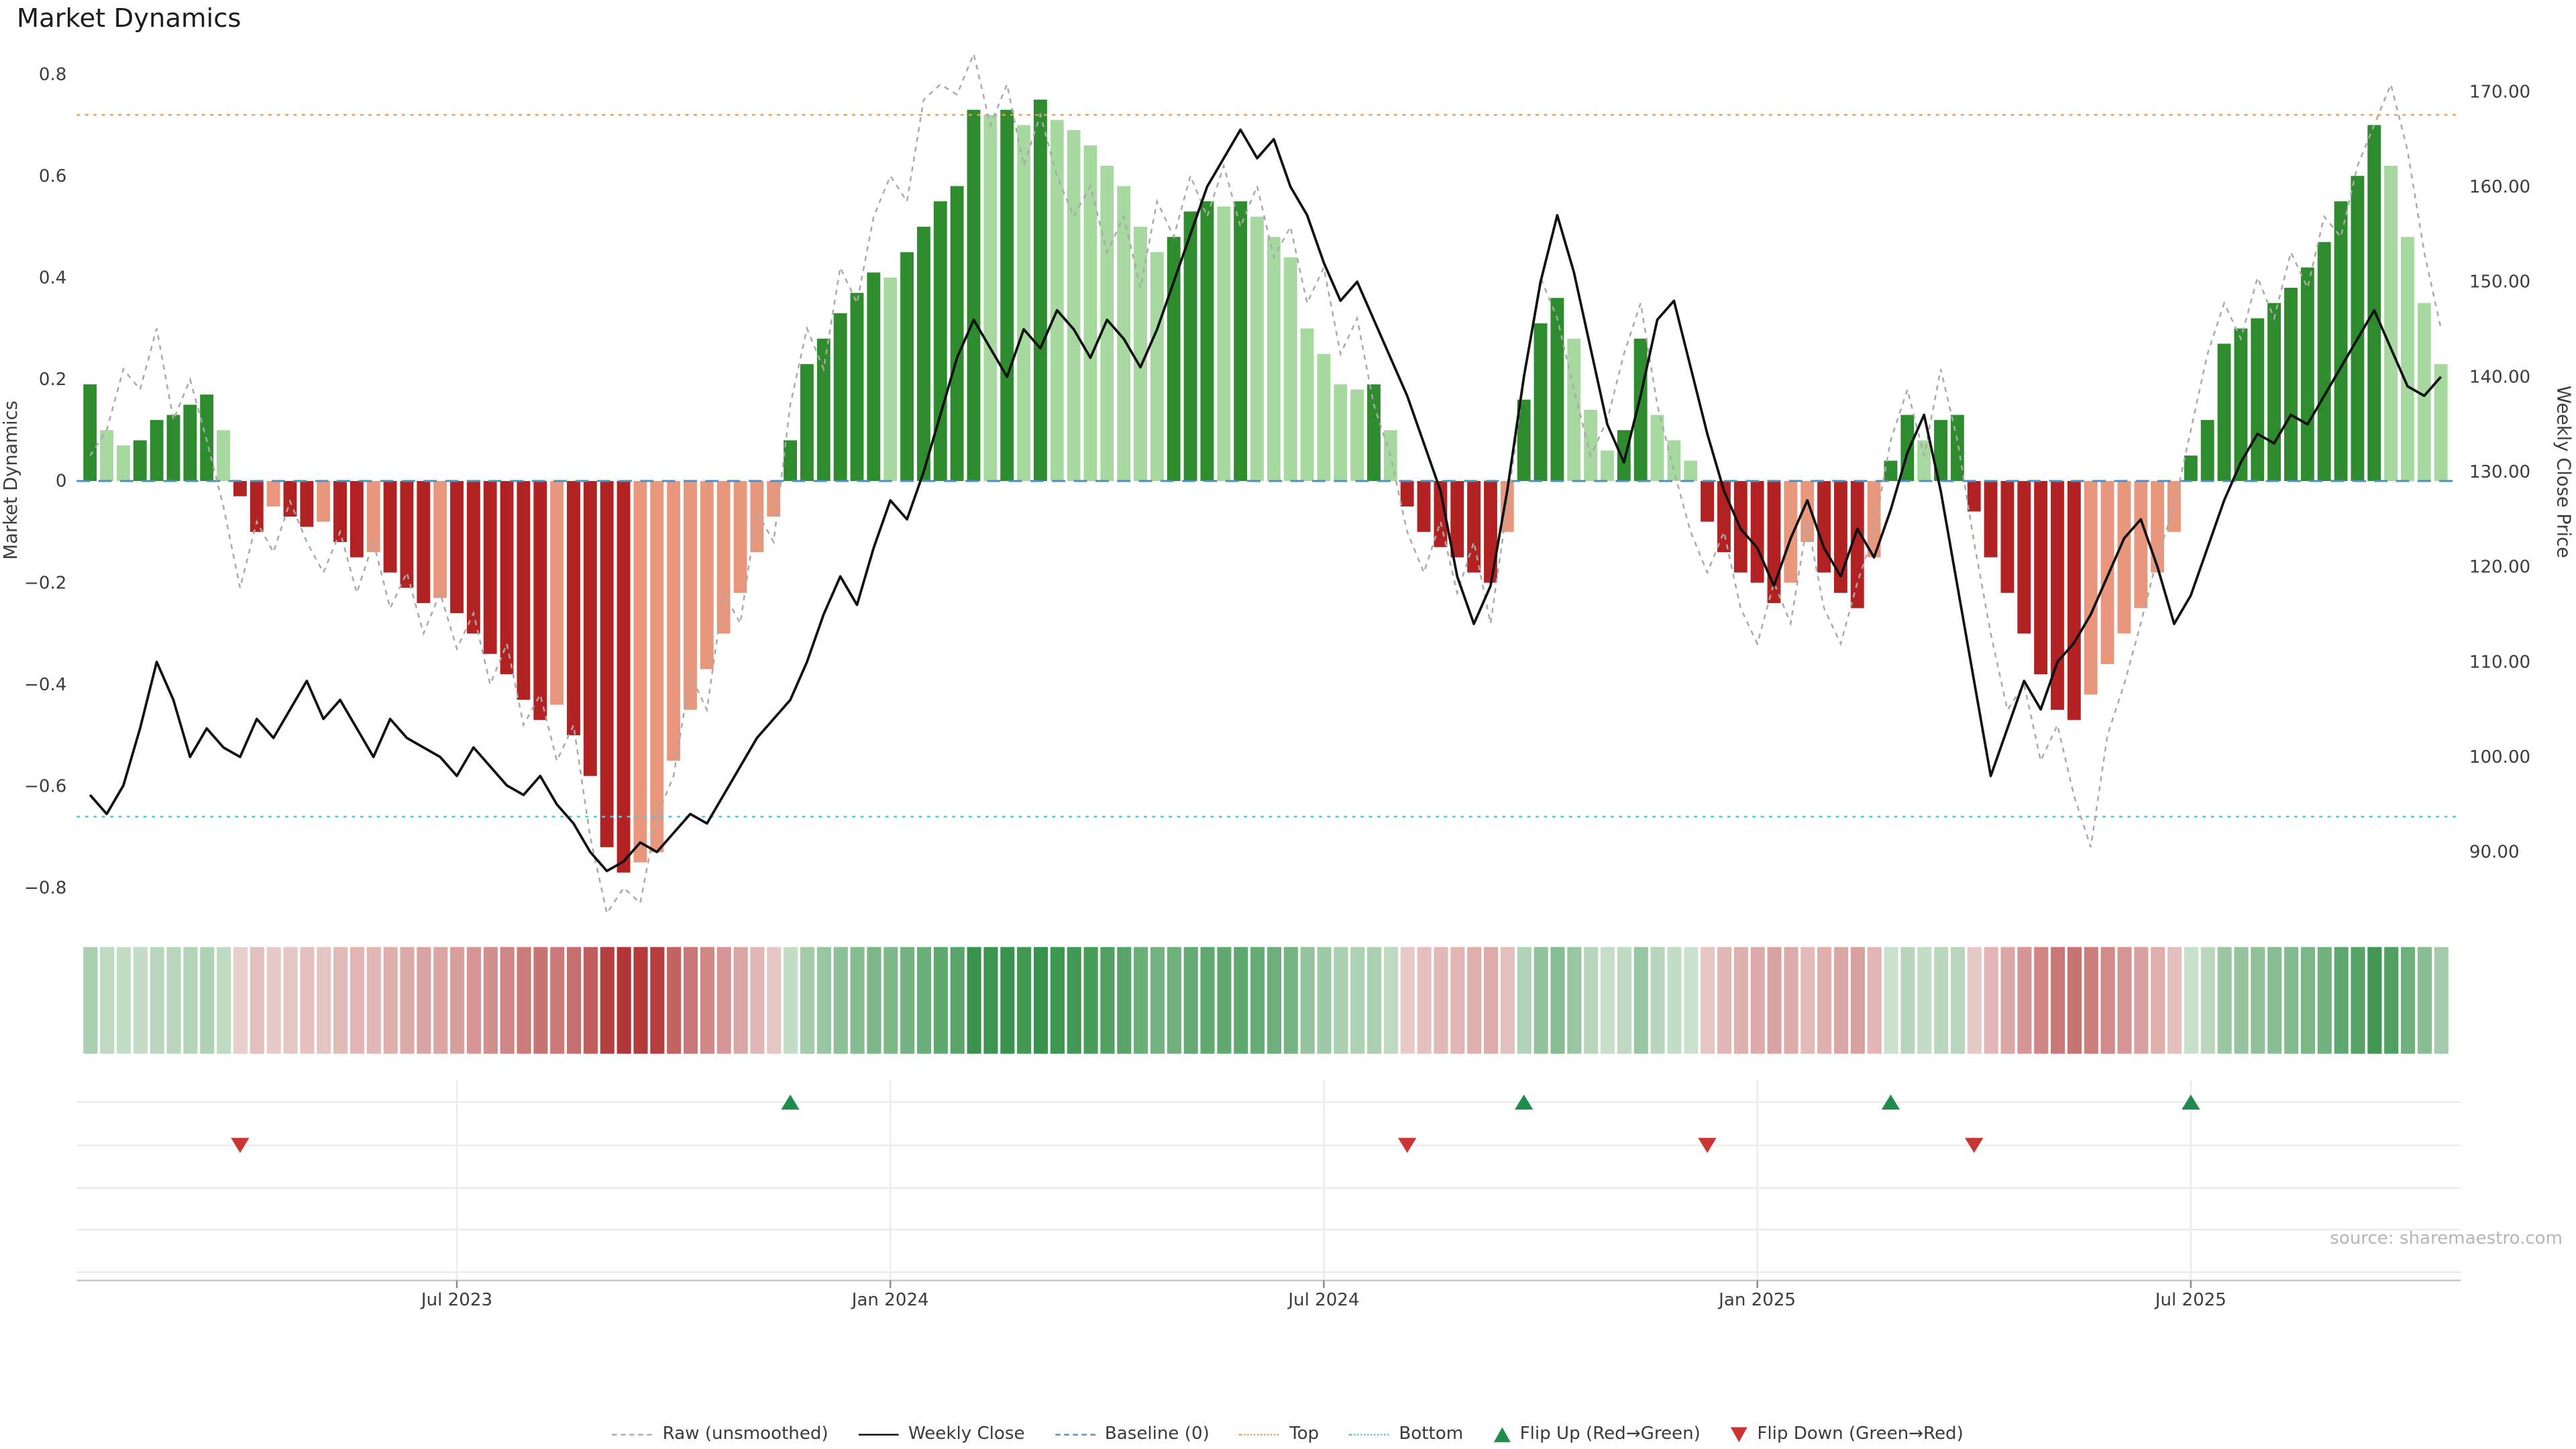 This screenshot has width=2576, height=1449. What do you see at coordinates (2190, 1300) in the screenshot?
I see `x-tick-label: Jul 2025` at bounding box center [2190, 1300].